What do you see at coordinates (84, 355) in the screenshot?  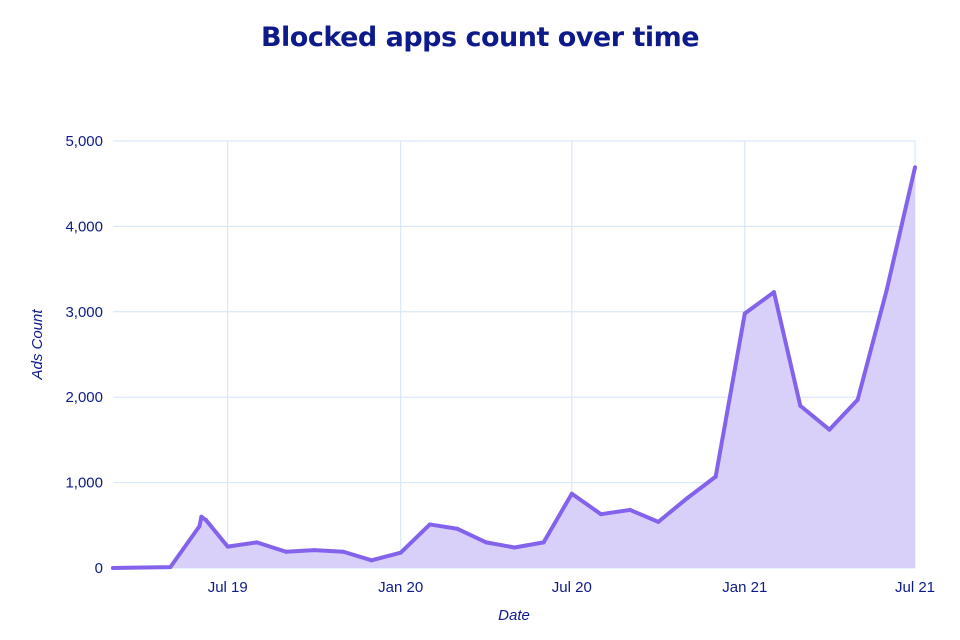 I see `y-axis-ticks: 0 1,000 2,000 3,000 4,000 5,000` at bounding box center [84, 355].